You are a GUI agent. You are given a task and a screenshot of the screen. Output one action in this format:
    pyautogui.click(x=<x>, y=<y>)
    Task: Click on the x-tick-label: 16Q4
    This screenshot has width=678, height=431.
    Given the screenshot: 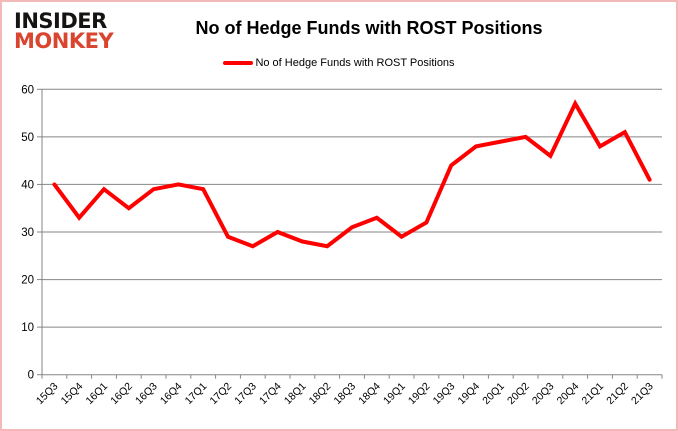 What is the action you would take?
    pyautogui.click(x=171, y=393)
    